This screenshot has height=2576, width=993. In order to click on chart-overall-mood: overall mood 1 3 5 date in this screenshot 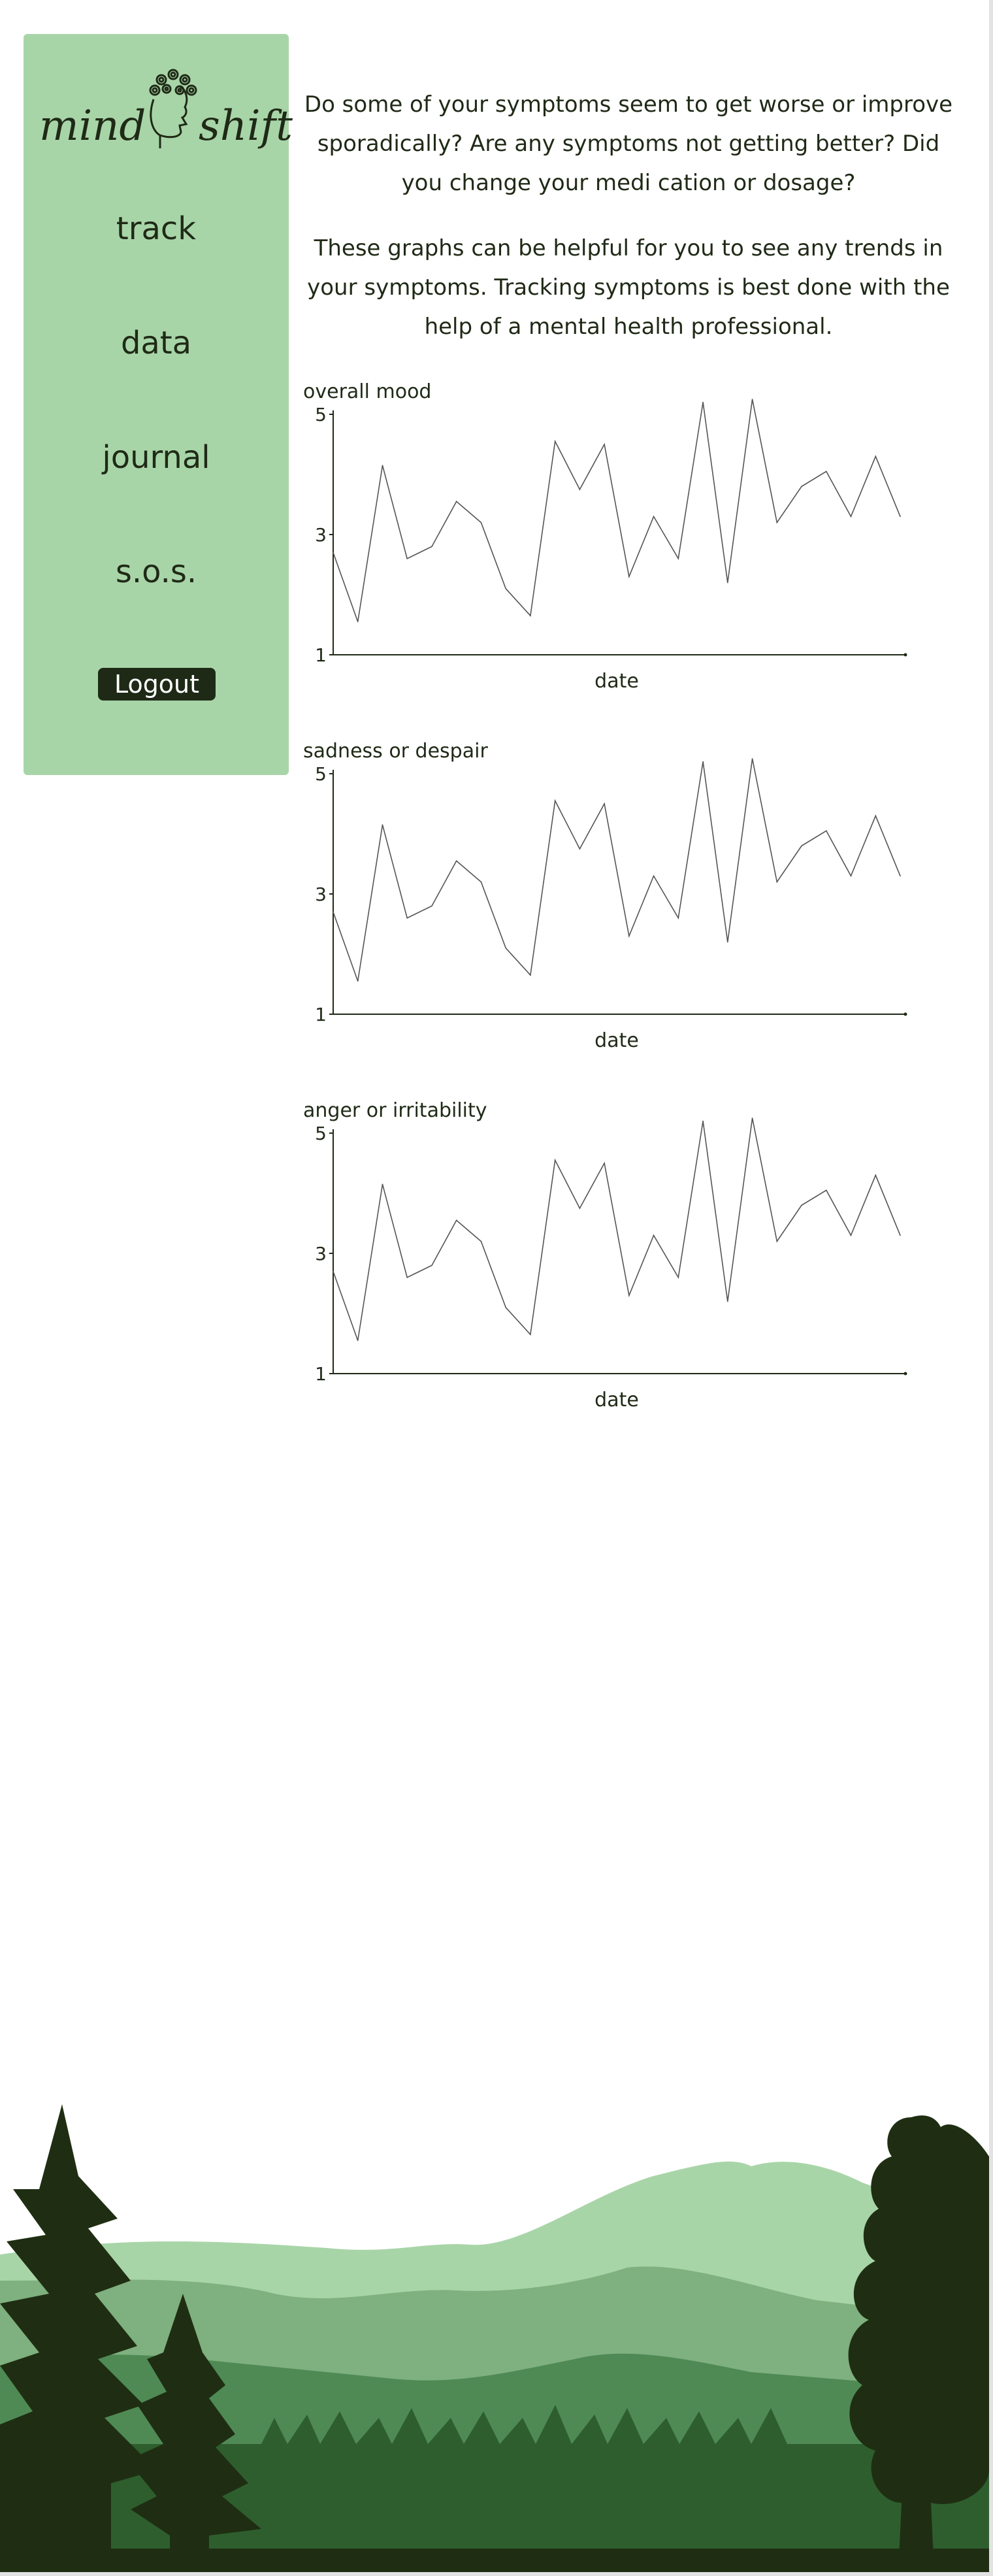, I will do `click(628, 550)`.